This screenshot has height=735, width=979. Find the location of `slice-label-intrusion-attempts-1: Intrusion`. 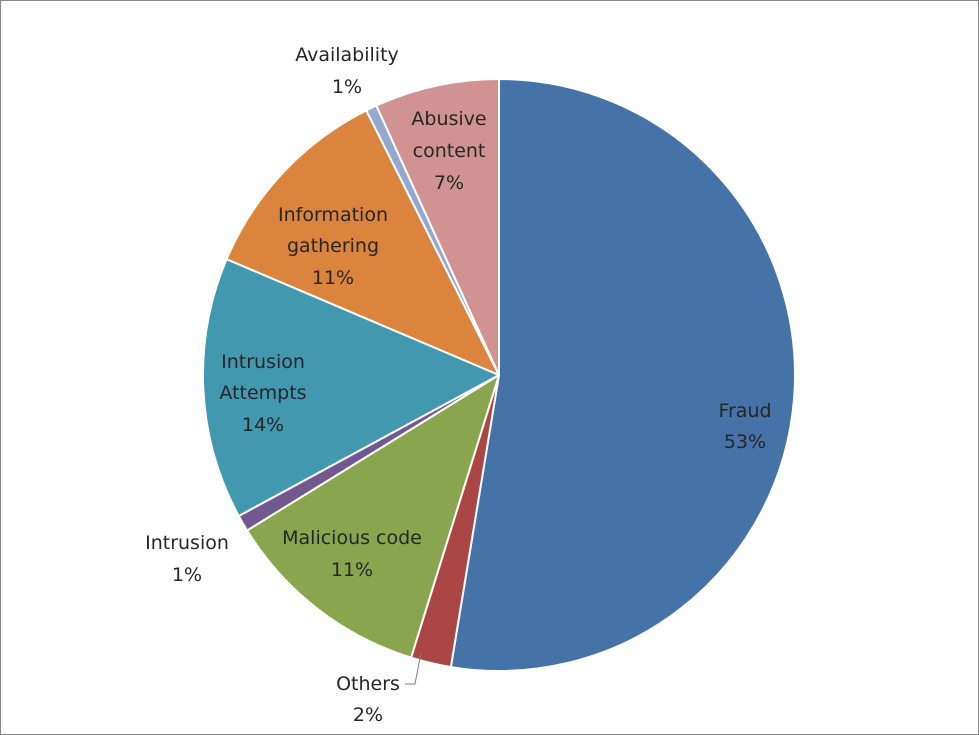

slice-label-intrusion-attempts-1: Intrusion is located at coordinates (263, 362).